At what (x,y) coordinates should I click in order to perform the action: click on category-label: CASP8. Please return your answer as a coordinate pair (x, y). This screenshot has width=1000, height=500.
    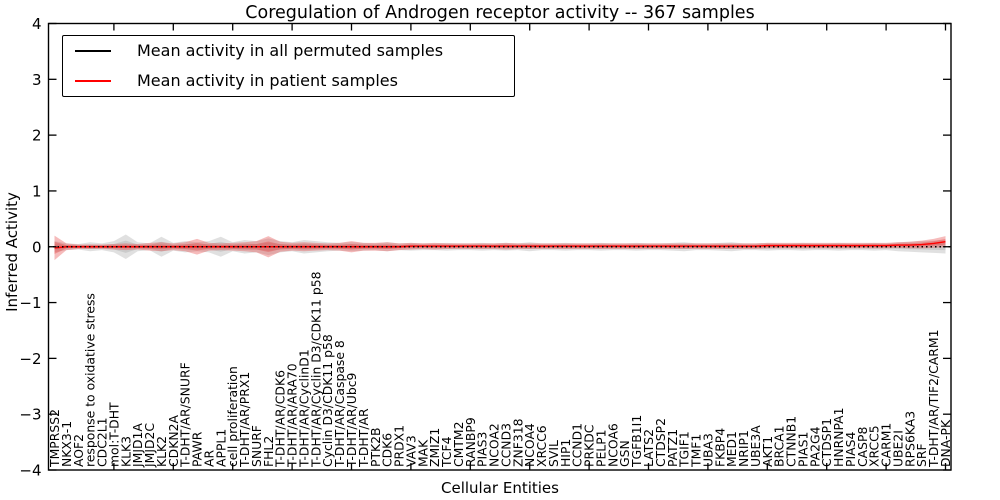
    Looking at the image, I should click on (862, 447).